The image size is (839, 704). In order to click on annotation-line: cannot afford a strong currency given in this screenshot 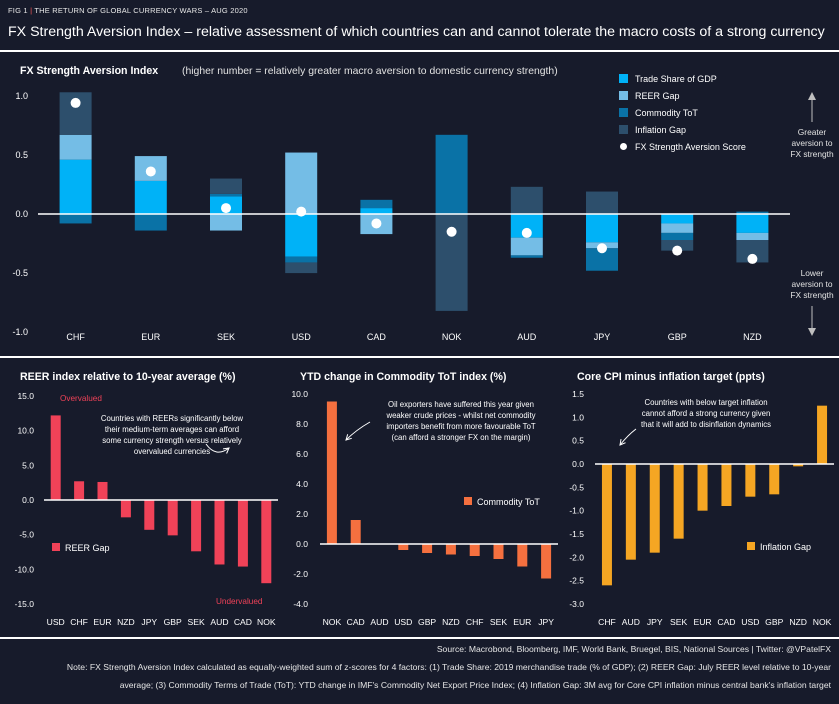, I will do `click(706, 413)`.